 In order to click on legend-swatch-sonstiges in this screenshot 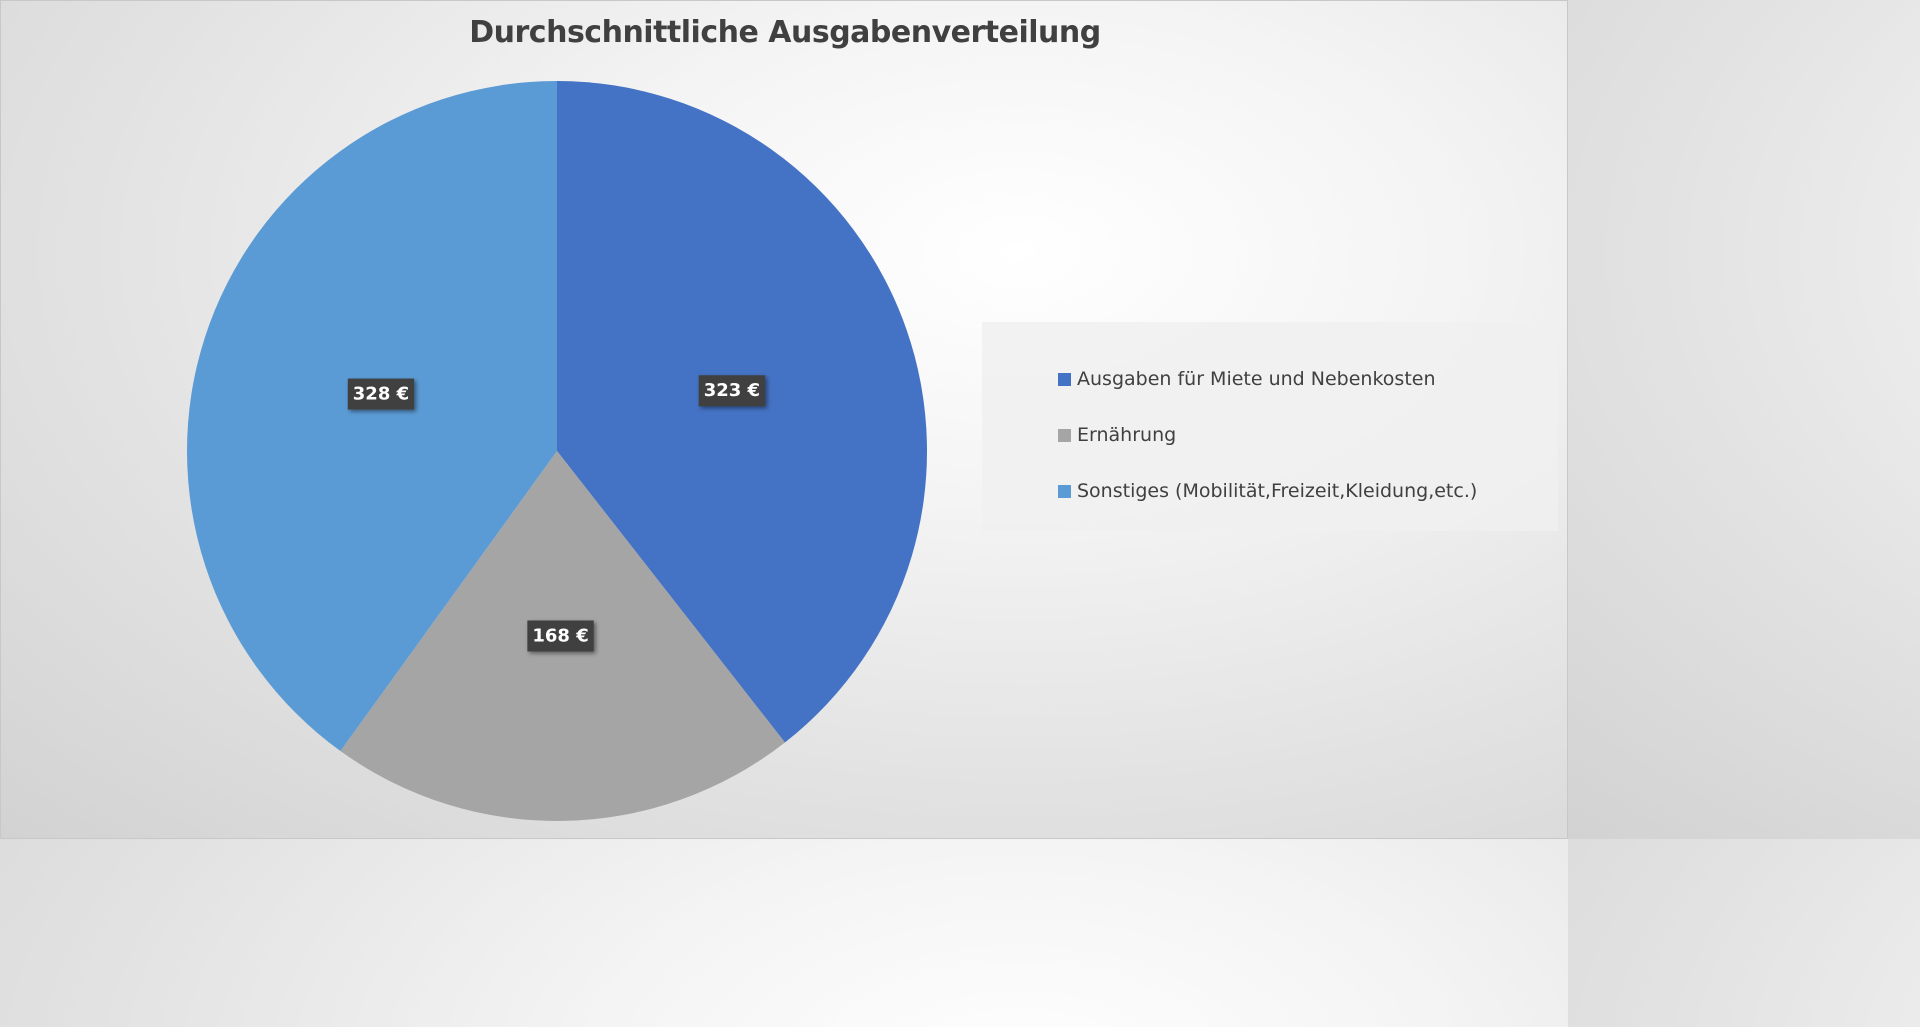, I will do `click(1064, 491)`.